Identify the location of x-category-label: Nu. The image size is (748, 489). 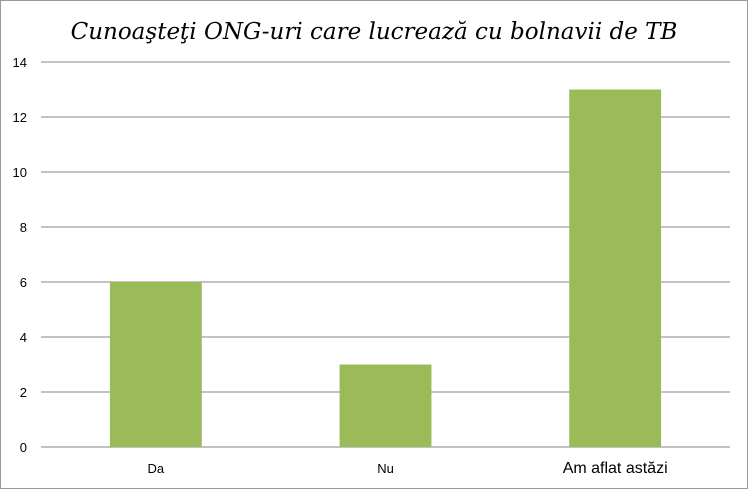
(385, 468).